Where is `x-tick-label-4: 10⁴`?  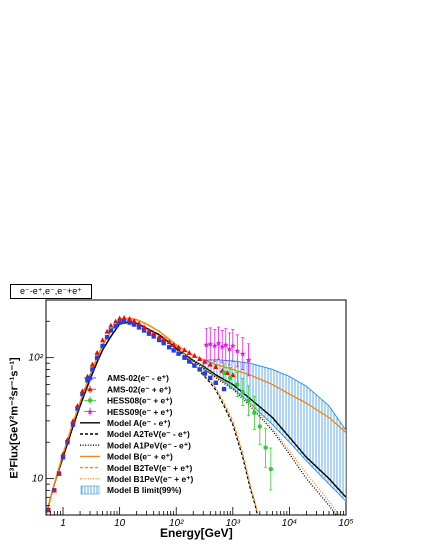 x-tick-label-4: 10⁴ is located at coordinates (289, 523).